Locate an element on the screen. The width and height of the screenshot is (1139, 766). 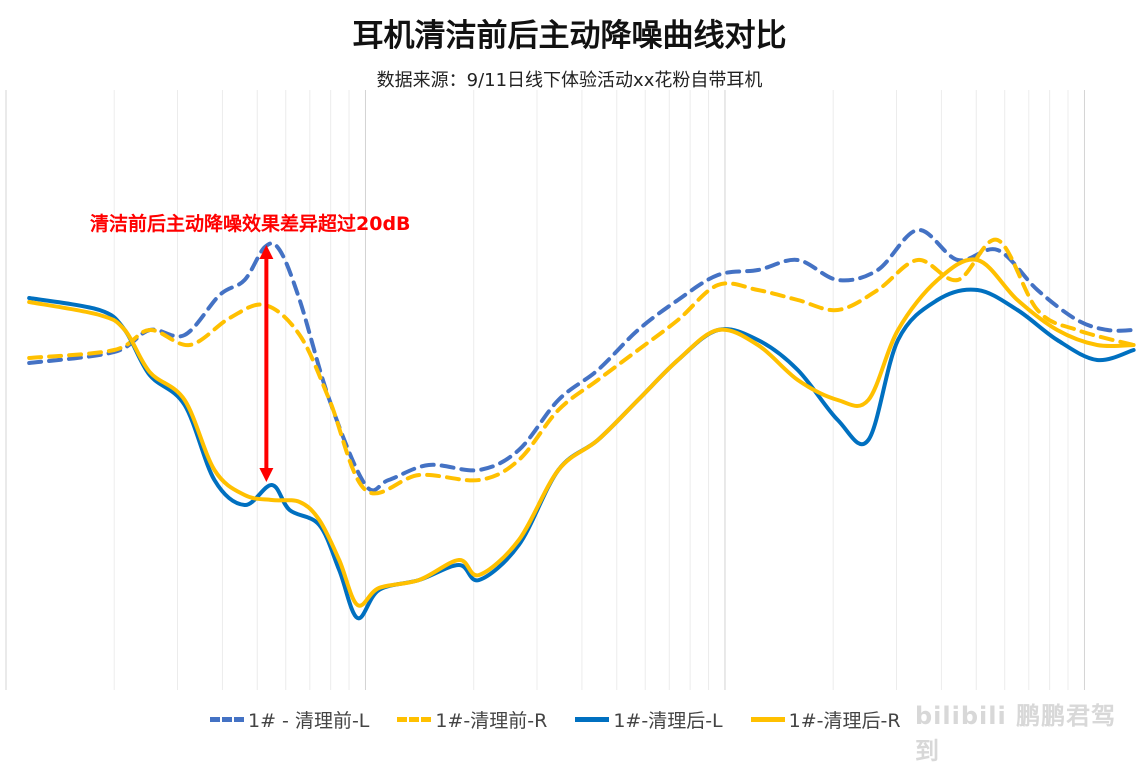
legend-item: 1#-清理后-R is located at coordinates (825, 719).